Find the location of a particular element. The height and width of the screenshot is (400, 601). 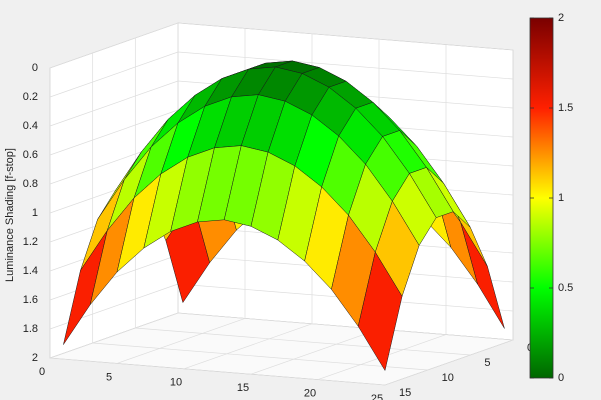

x-tick-label: 15 is located at coordinates (243, 388).